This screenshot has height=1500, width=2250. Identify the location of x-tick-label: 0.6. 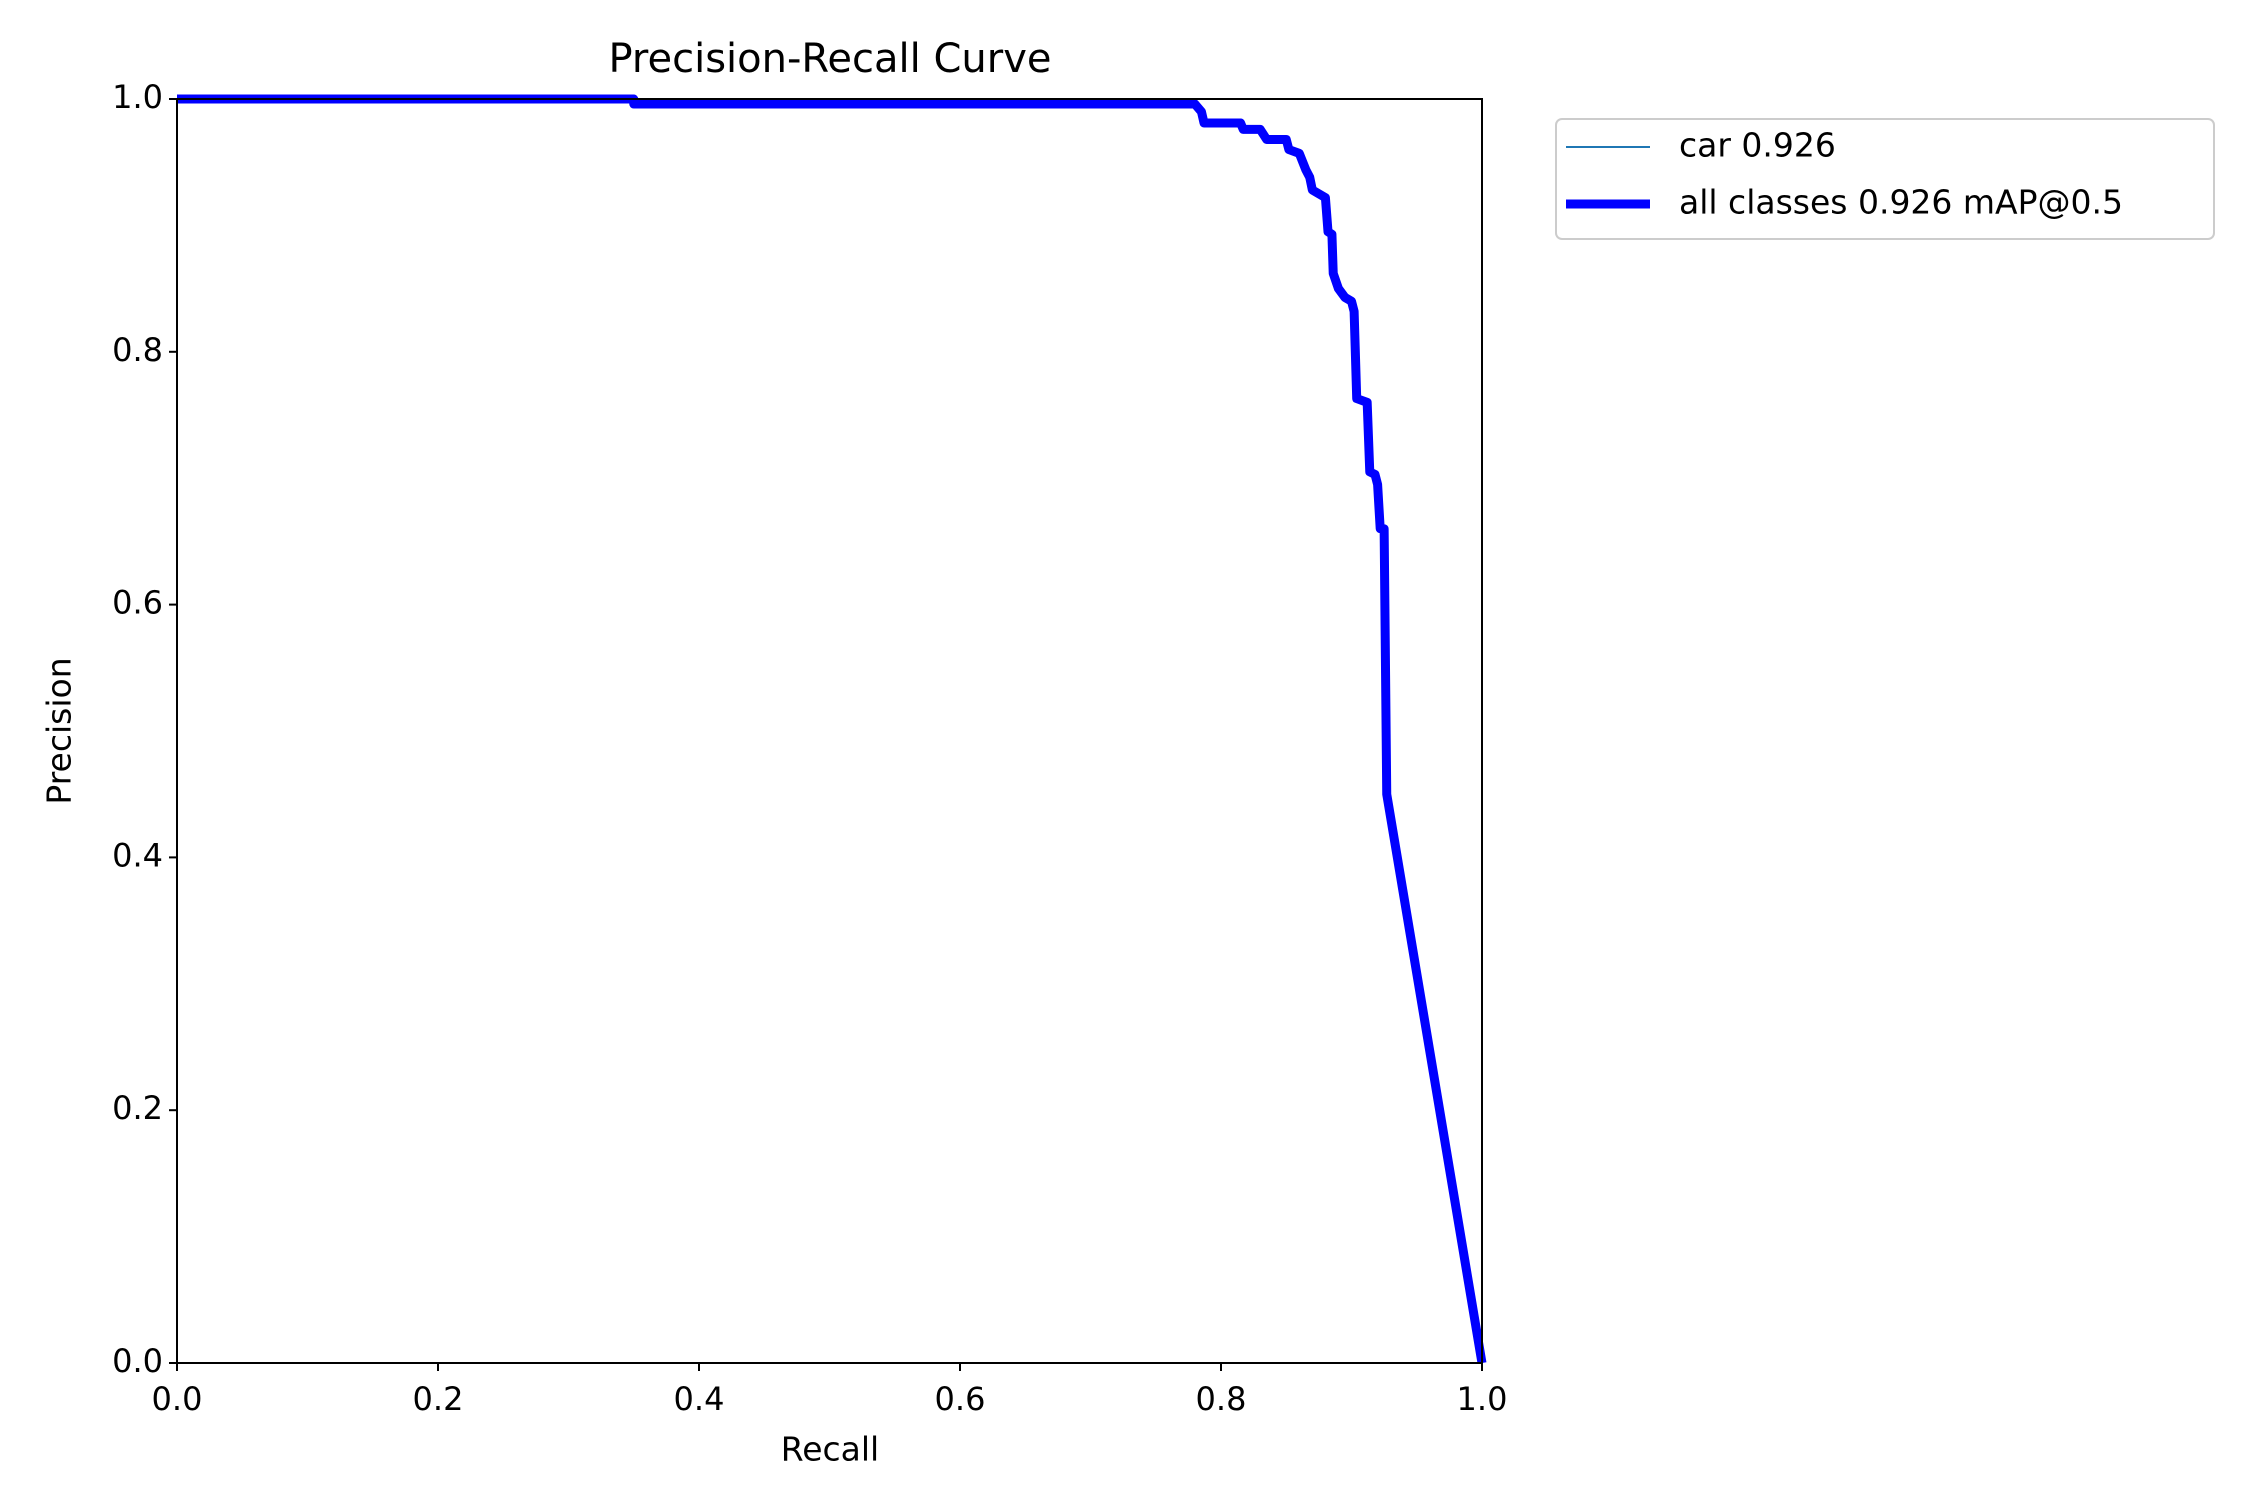
(960, 1399).